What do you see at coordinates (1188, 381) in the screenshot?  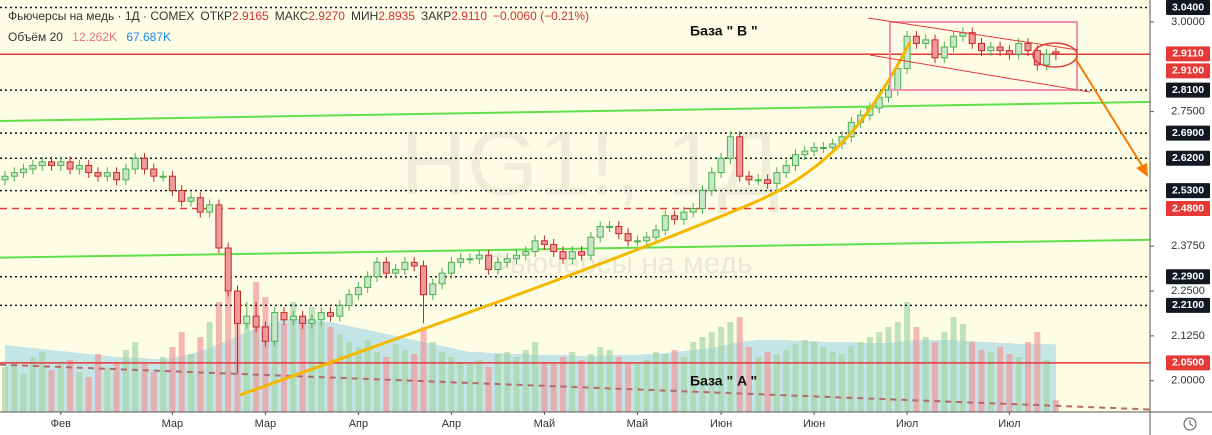 I see `y-tick-label: 2.0000` at bounding box center [1188, 381].